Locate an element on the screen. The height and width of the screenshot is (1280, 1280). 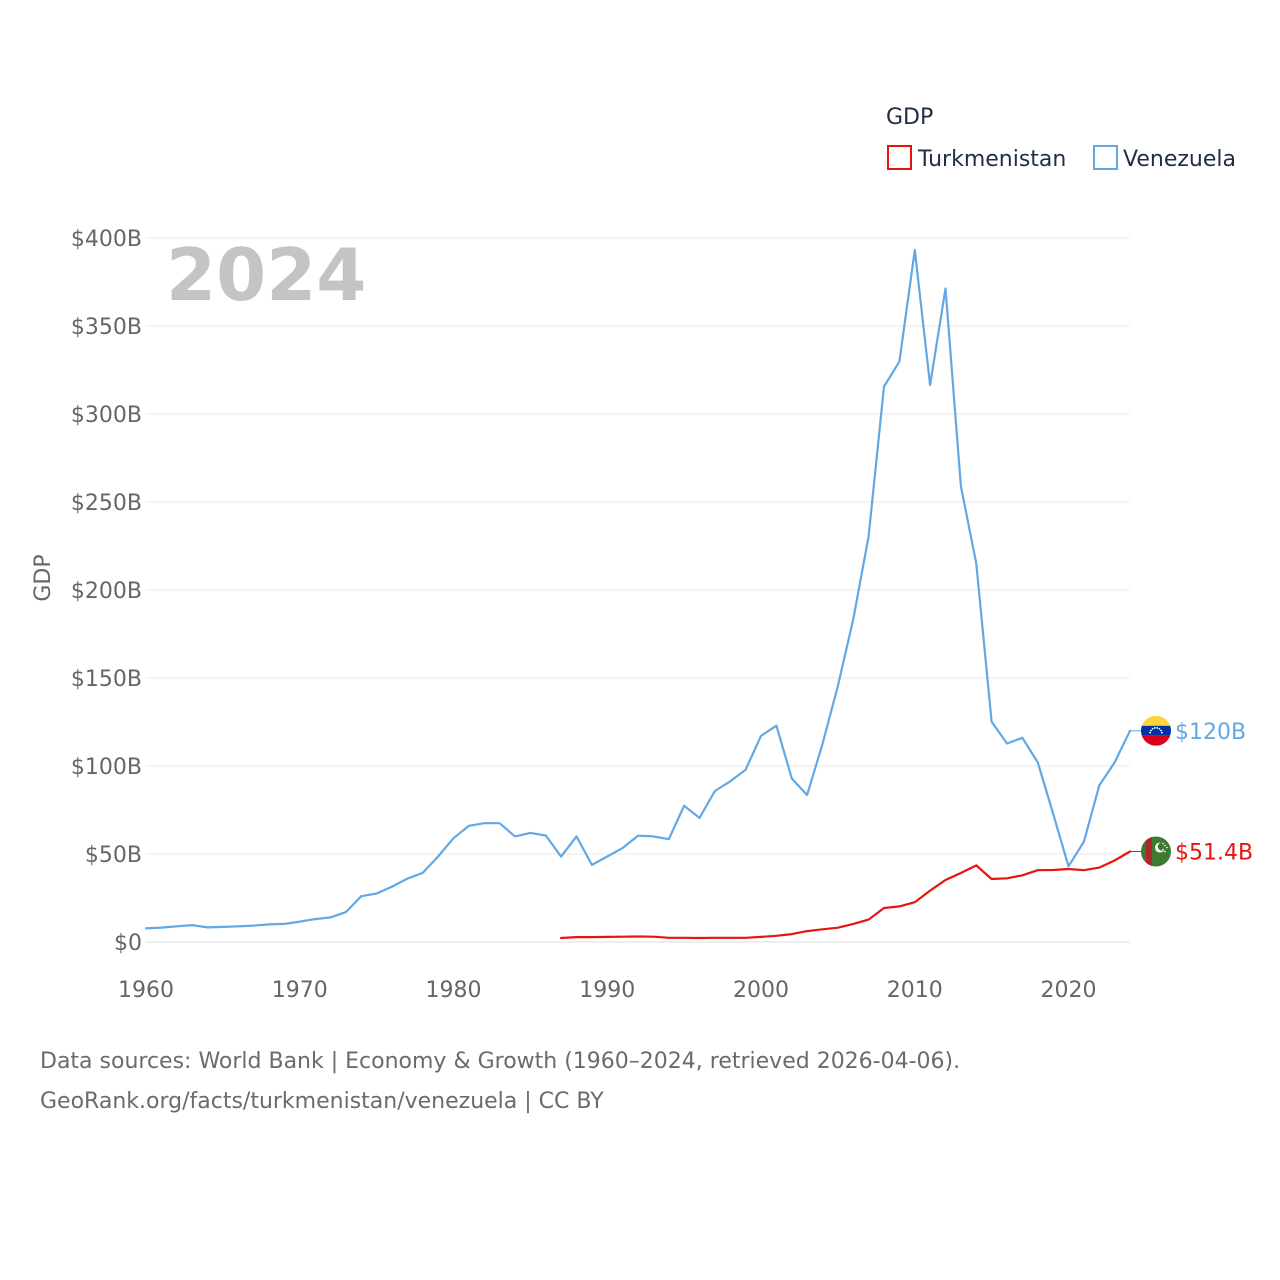
x-tick-label: 1960 is located at coordinates (146, 990).